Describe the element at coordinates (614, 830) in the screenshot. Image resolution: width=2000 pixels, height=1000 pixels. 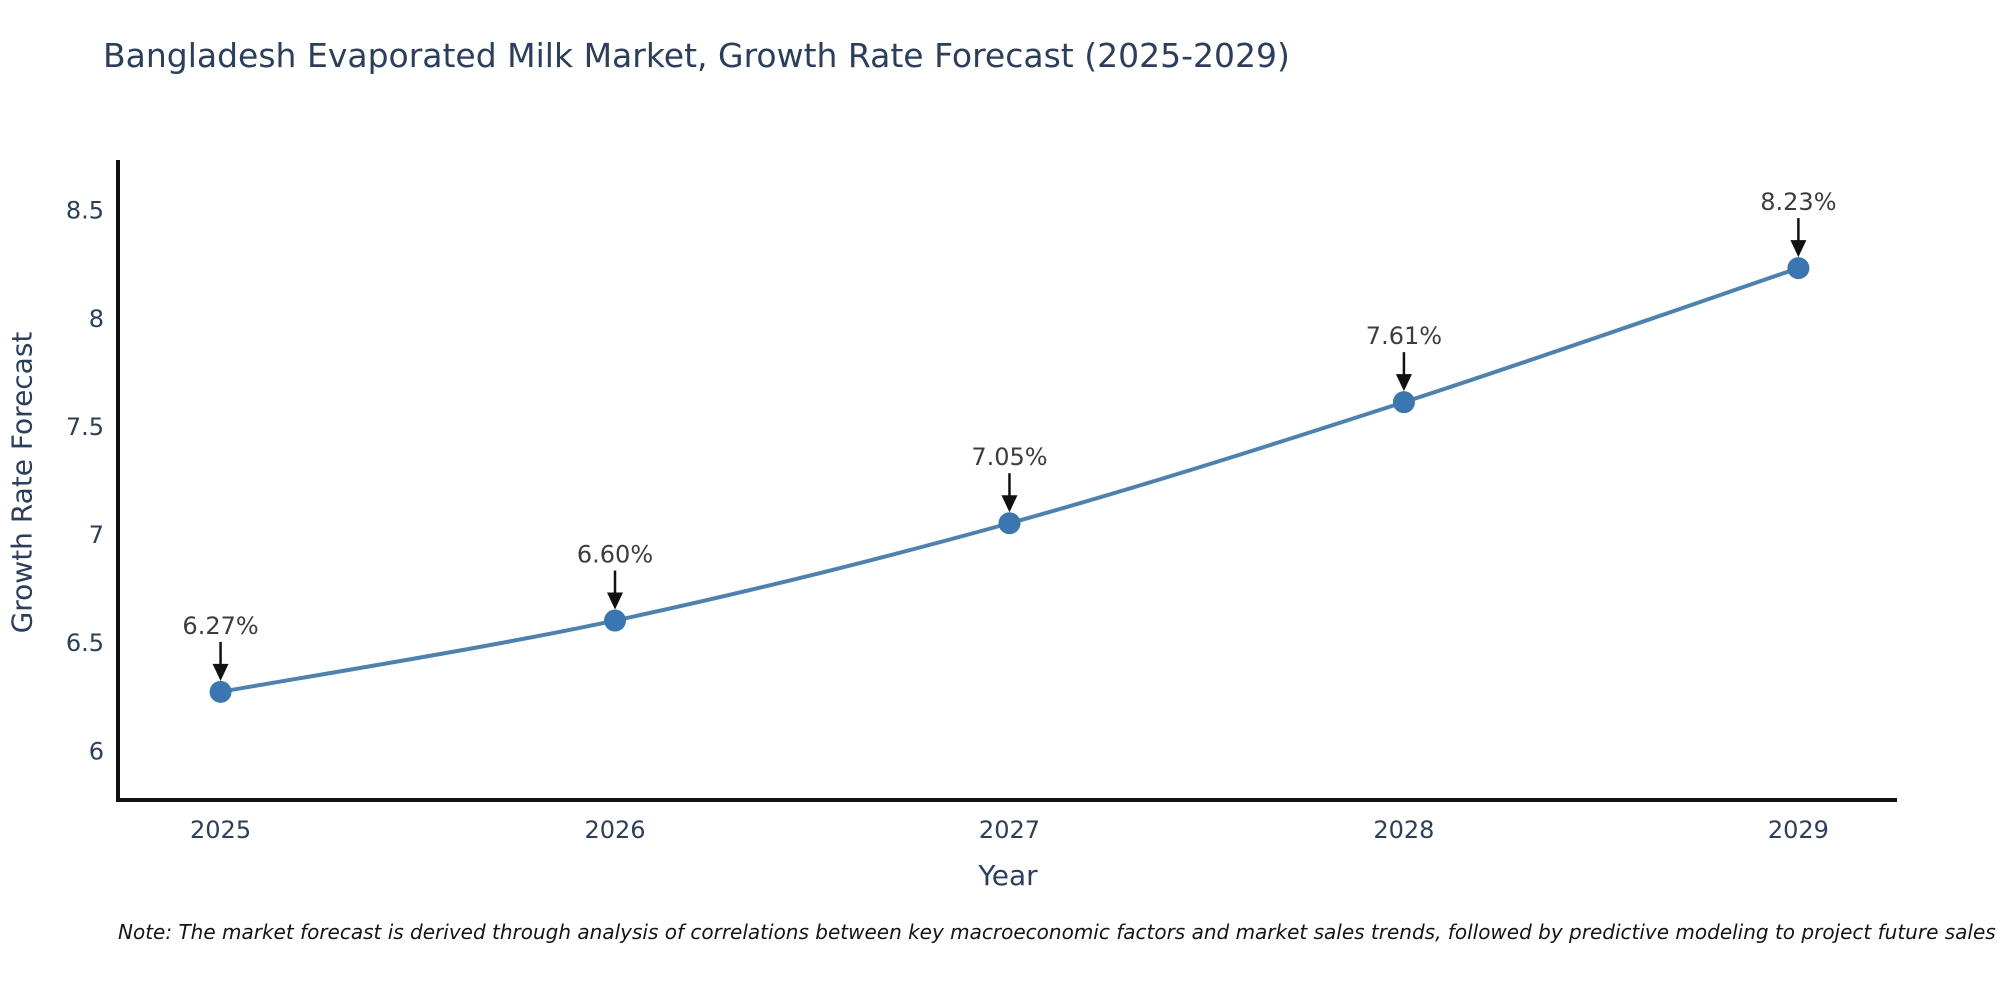
I see `x-tick-label: 2026` at that location.